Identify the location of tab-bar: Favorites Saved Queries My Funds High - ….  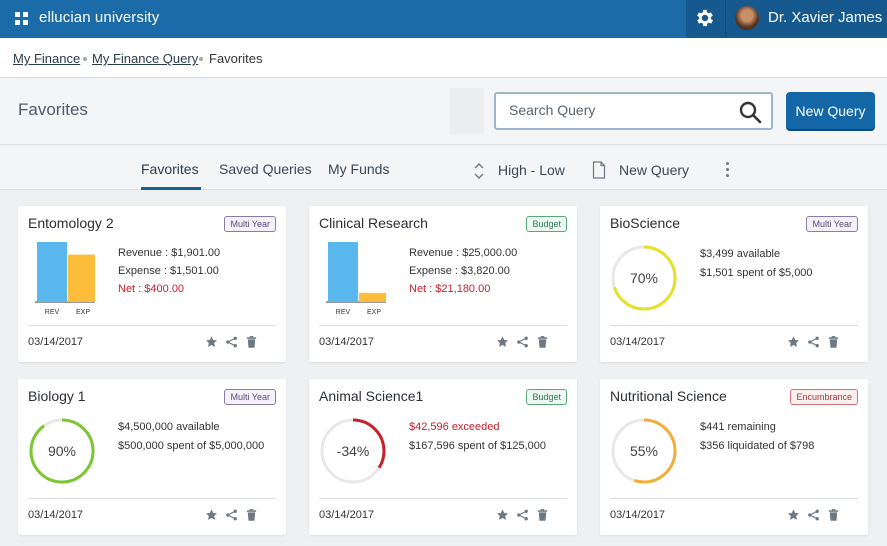
(443, 168).